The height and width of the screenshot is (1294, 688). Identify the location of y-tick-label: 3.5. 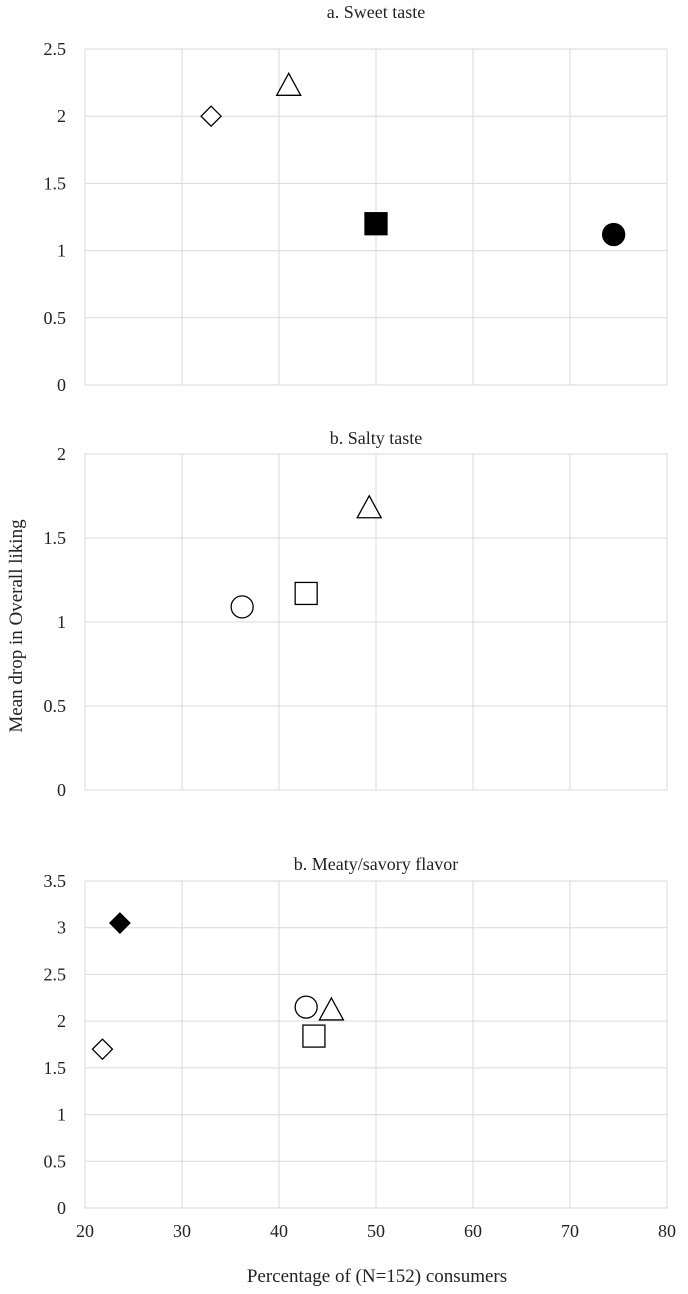
(55, 881).